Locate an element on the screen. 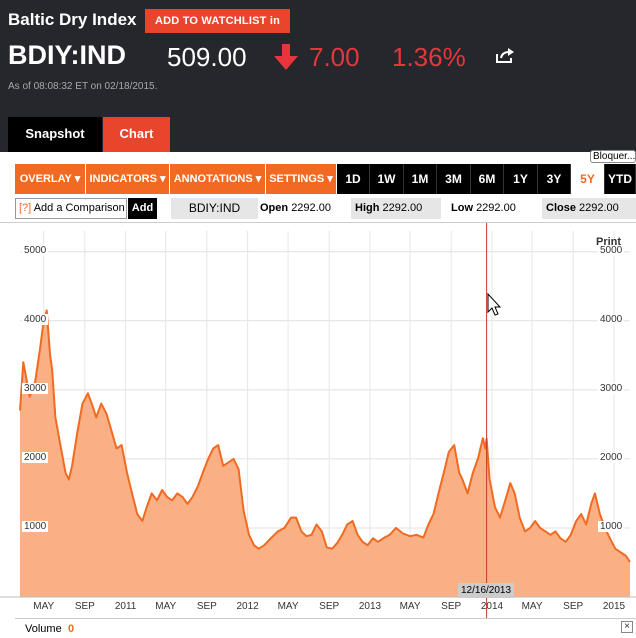  low-label: Low is located at coordinates (462, 208).